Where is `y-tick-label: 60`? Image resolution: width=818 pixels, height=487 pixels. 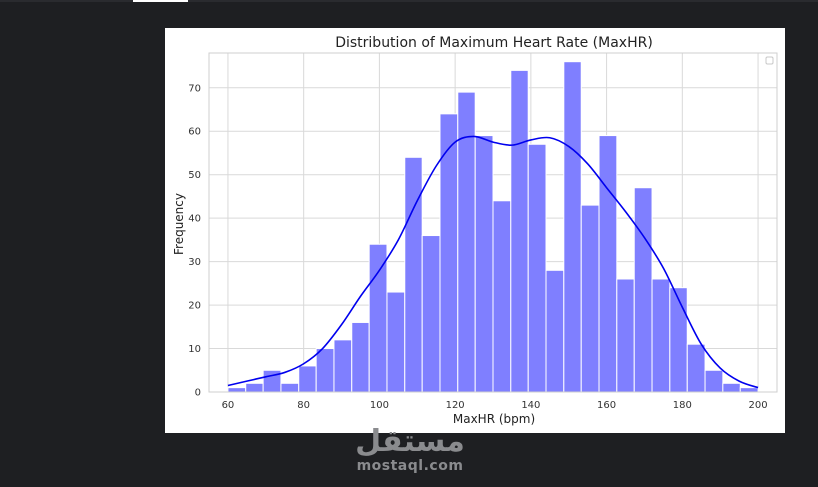
y-tick-label: 60 is located at coordinates (194, 132).